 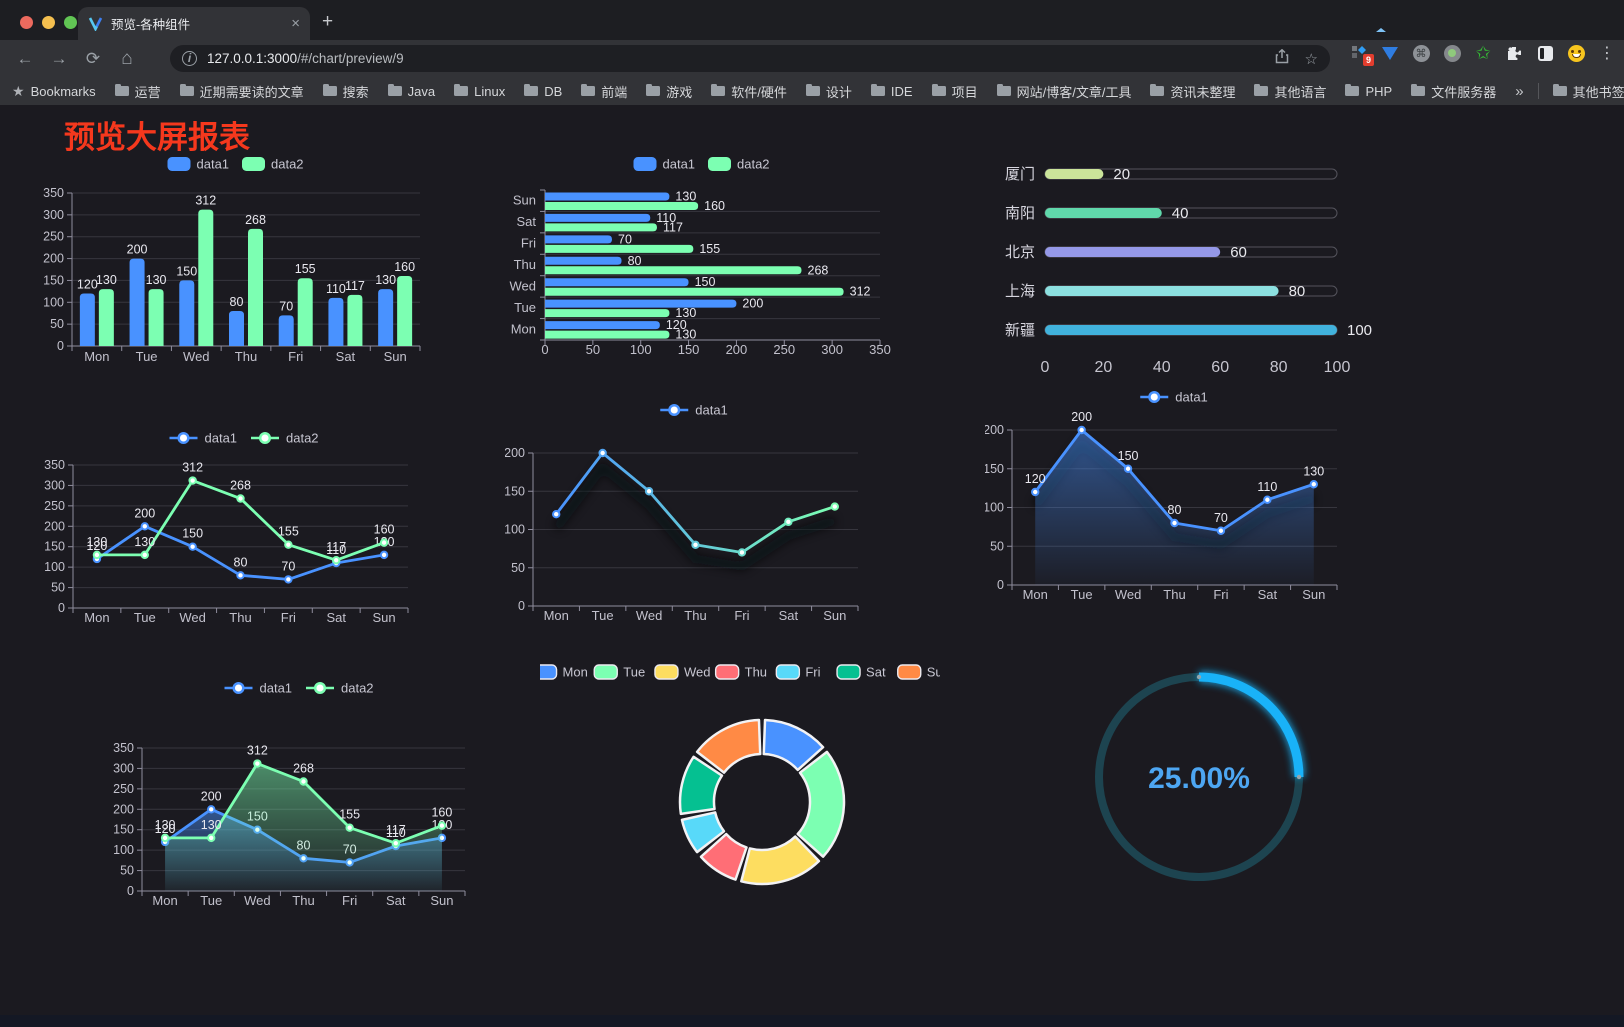 I want to click on site-info-icon: i, so click(x=189, y=58).